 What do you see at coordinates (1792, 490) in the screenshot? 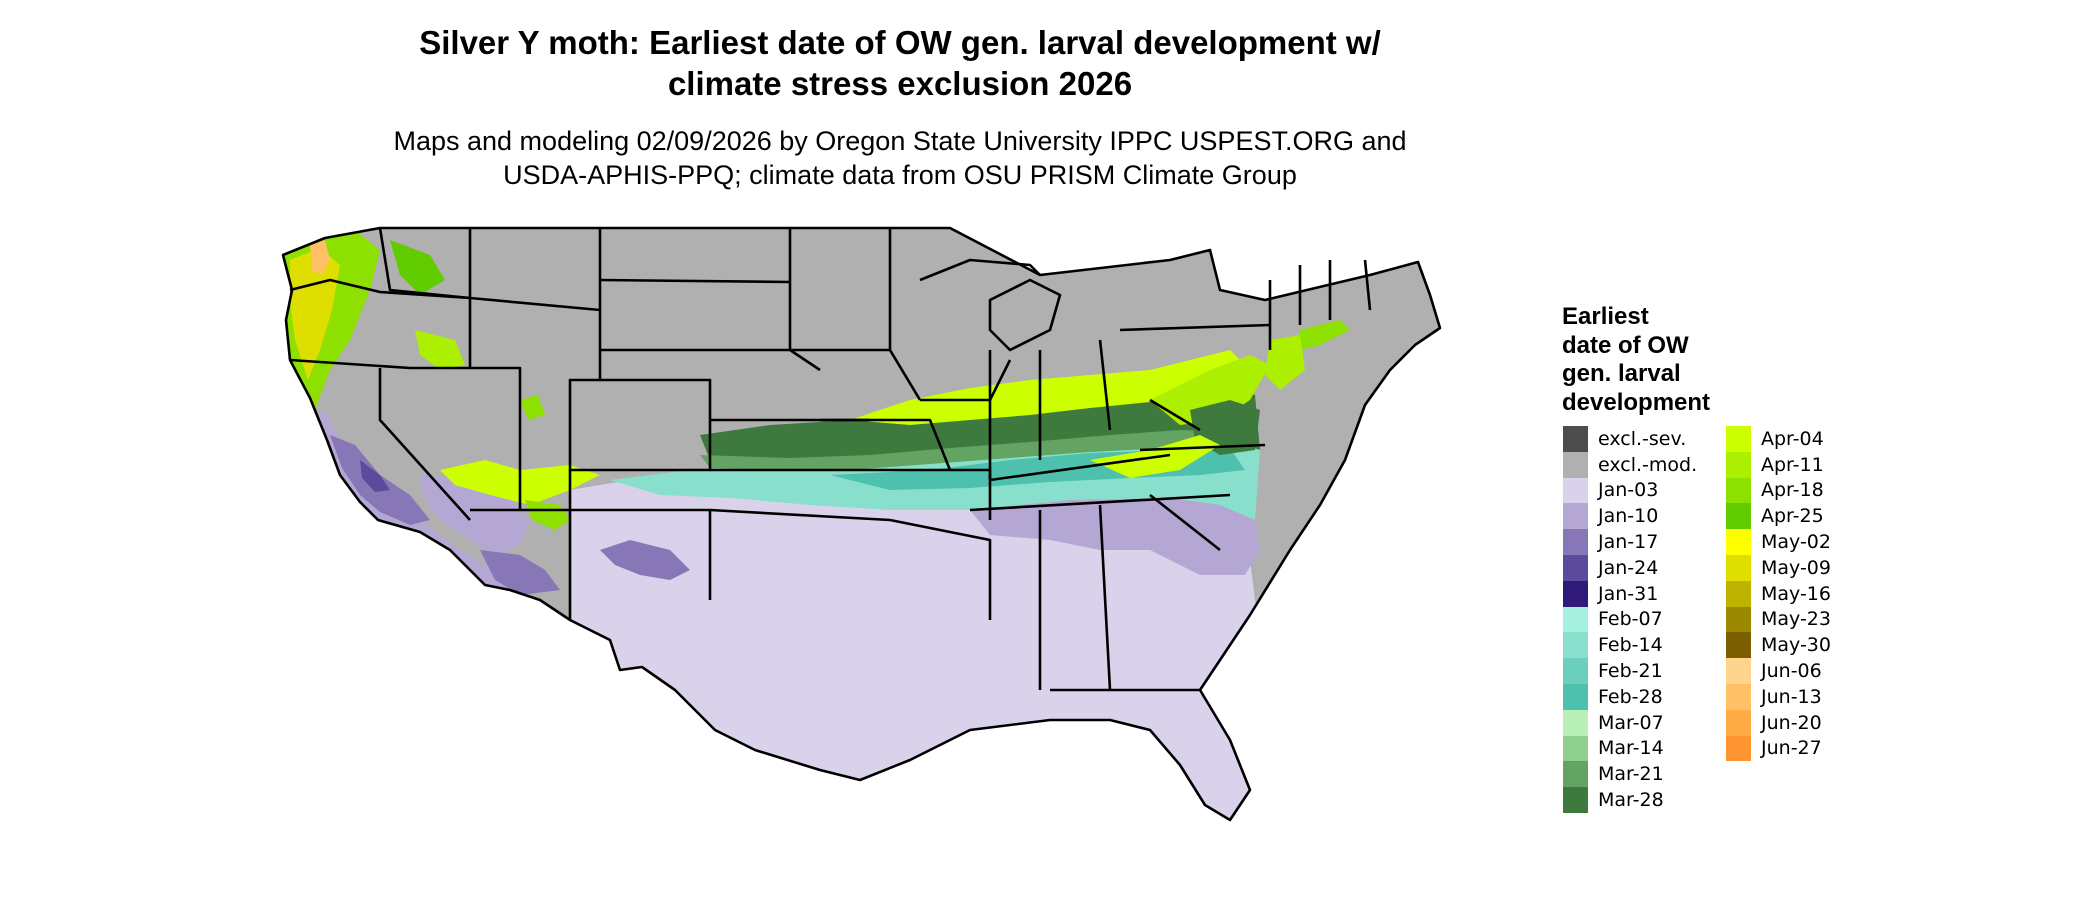
I see `legend-label: Apr-18` at bounding box center [1792, 490].